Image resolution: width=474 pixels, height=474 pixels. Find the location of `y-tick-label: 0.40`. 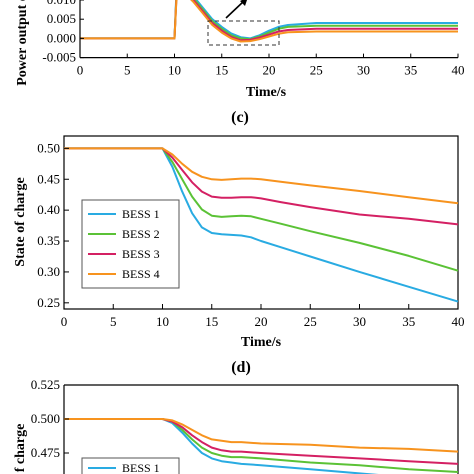

y-tick-label: 0.40 is located at coordinates (48, 209).